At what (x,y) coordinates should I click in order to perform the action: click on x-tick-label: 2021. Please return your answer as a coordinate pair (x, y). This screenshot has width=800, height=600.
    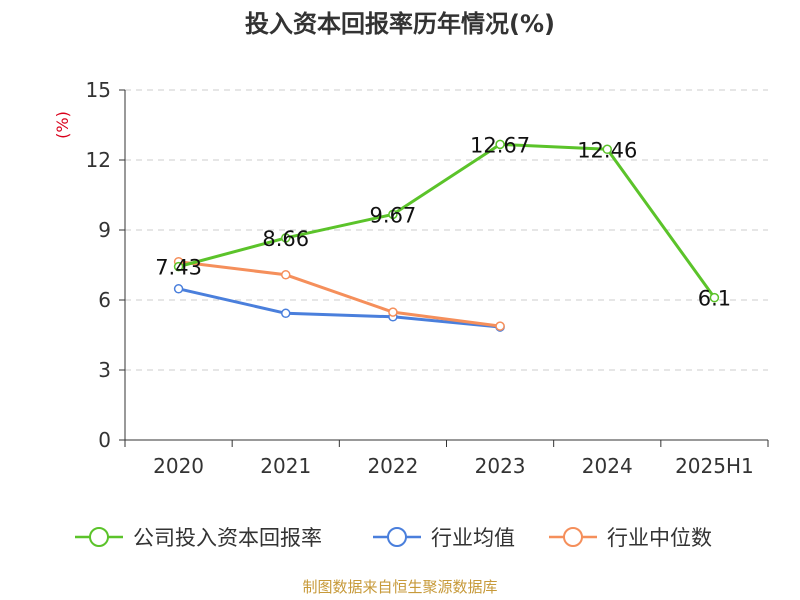
    Looking at the image, I should click on (285, 466).